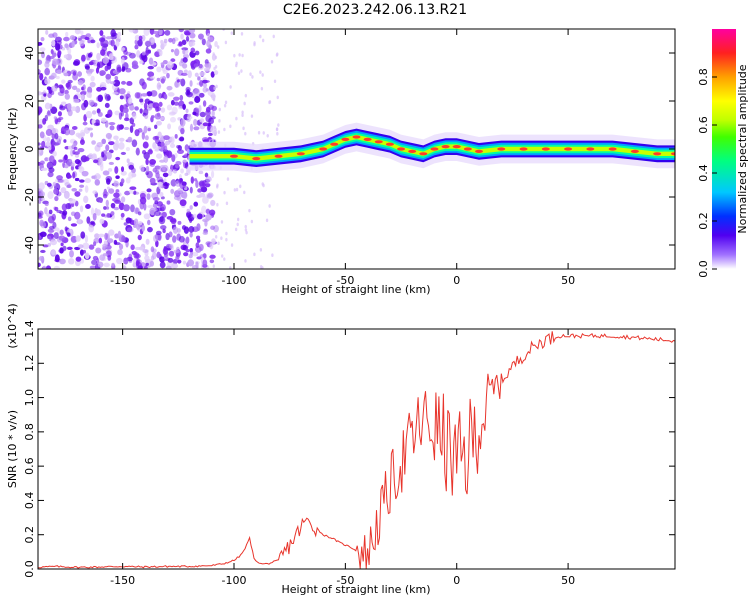  Describe the element at coordinates (375, 10) in the screenshot. I see `figure-title: C2E6.2023.242.06.13.R21` at that location.